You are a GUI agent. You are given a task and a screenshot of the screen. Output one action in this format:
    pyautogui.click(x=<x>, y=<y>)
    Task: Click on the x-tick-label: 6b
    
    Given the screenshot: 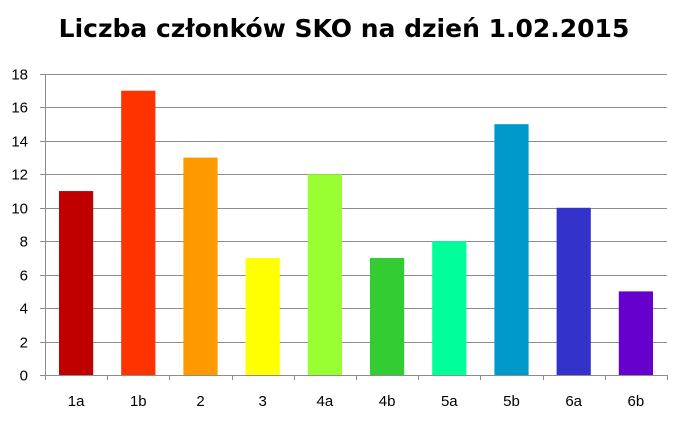 What is the action you would take?
    pyautogui.click(x=636, y=401)
    